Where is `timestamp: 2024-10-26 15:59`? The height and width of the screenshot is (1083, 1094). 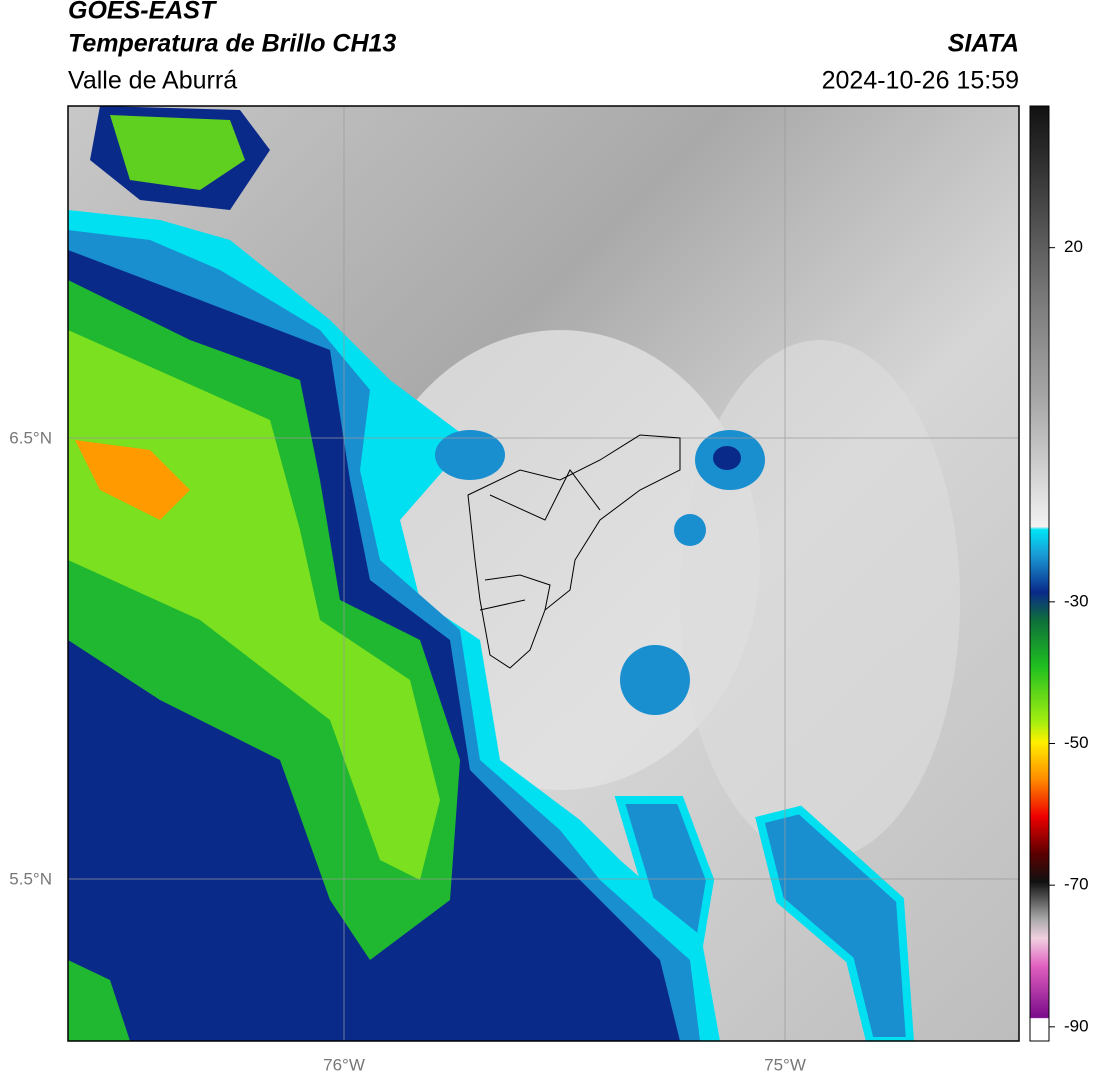
timestamp: 2024-10-26 15:59 is located at coordinates (920, 81).